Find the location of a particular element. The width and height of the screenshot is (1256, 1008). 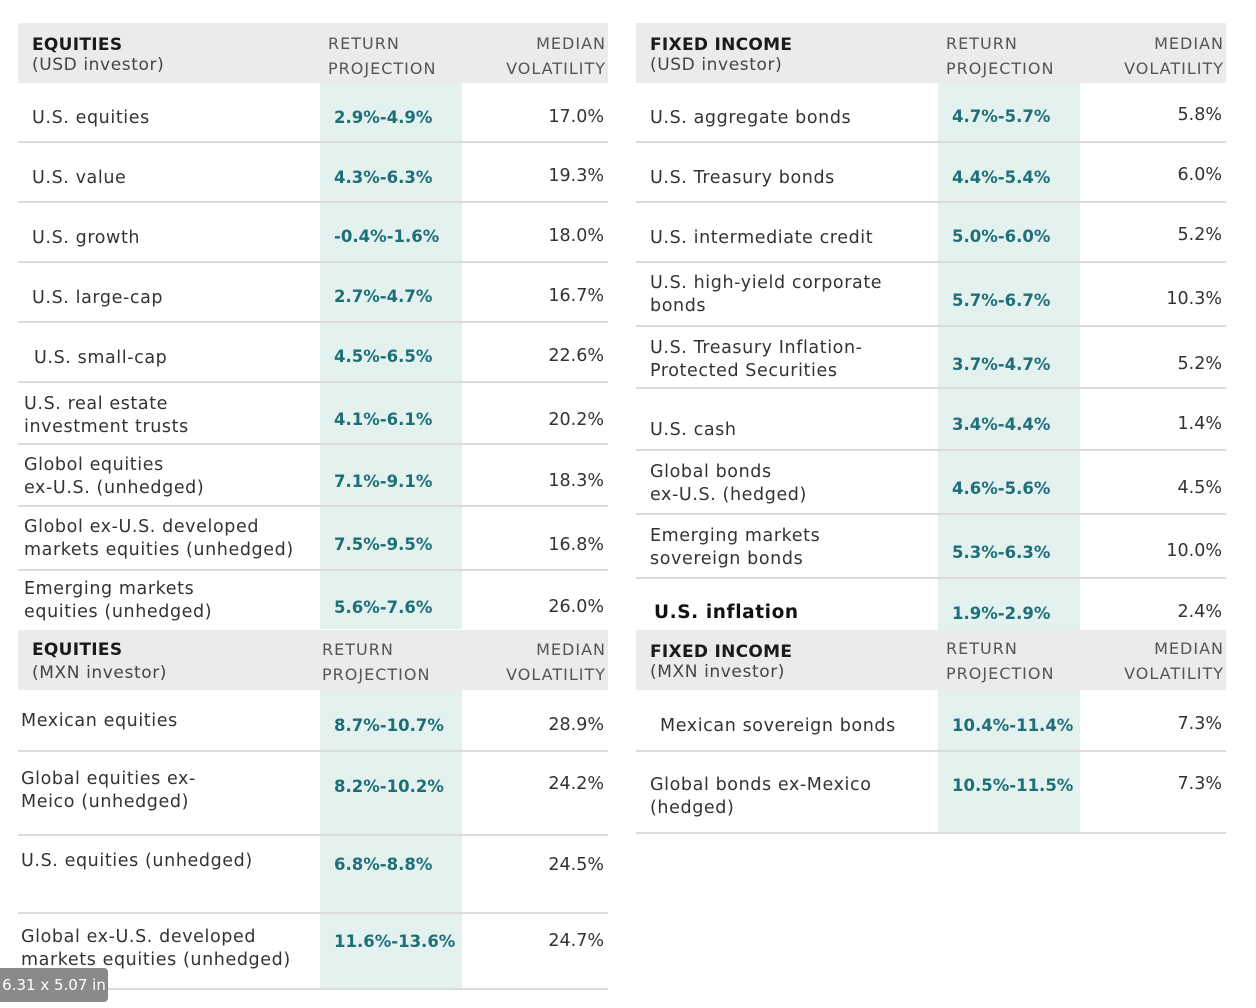

row-label: U.S. real estate investment trusts is located at coordinates (106, 415).